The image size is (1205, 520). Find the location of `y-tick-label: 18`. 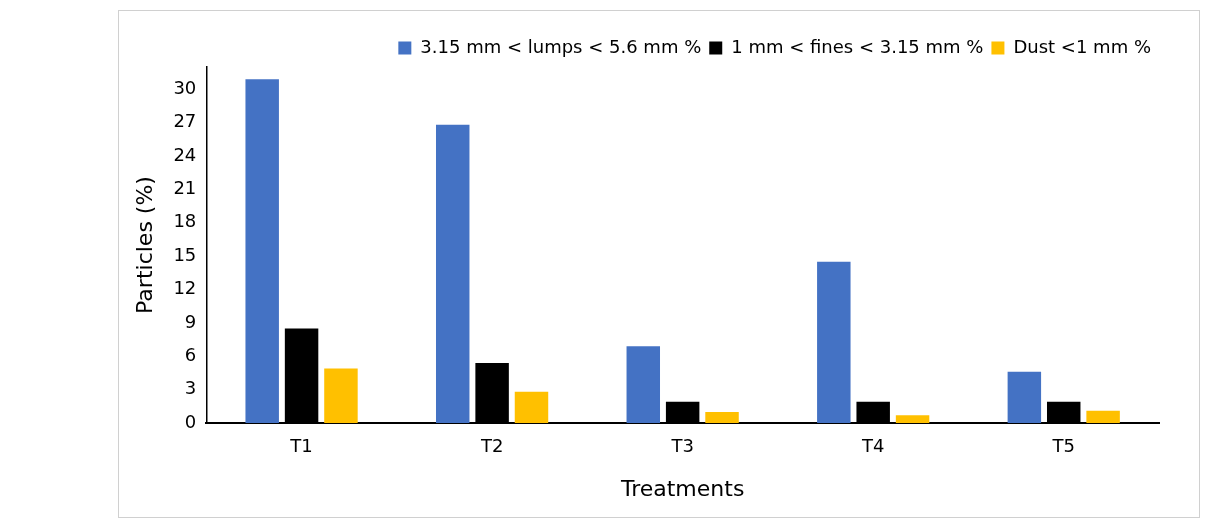

y-tick-label: 18 is located at coordinates (185, 221).